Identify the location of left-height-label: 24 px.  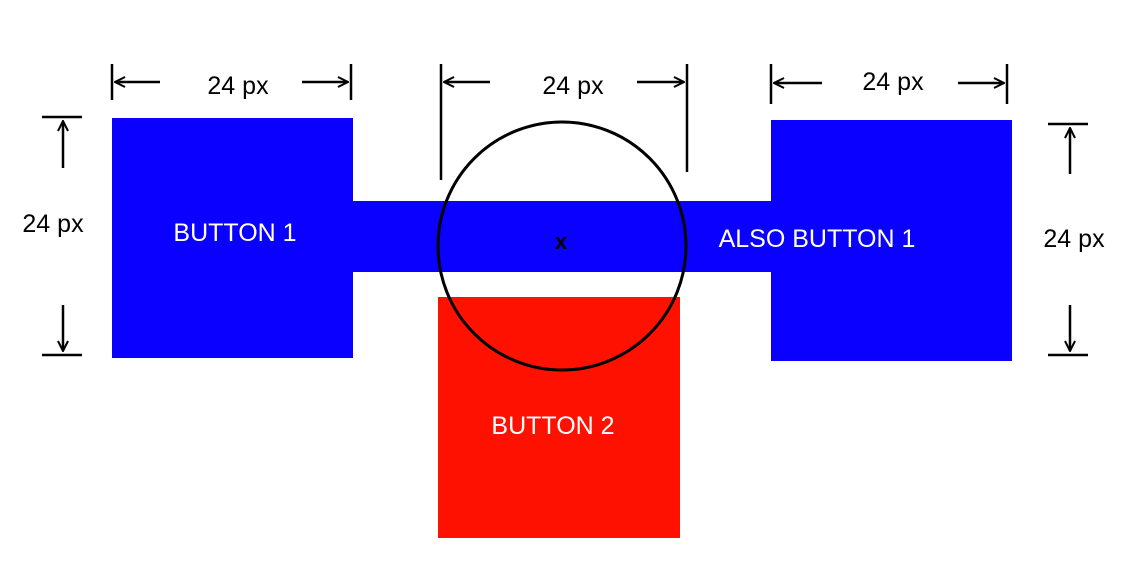
(53, 224).